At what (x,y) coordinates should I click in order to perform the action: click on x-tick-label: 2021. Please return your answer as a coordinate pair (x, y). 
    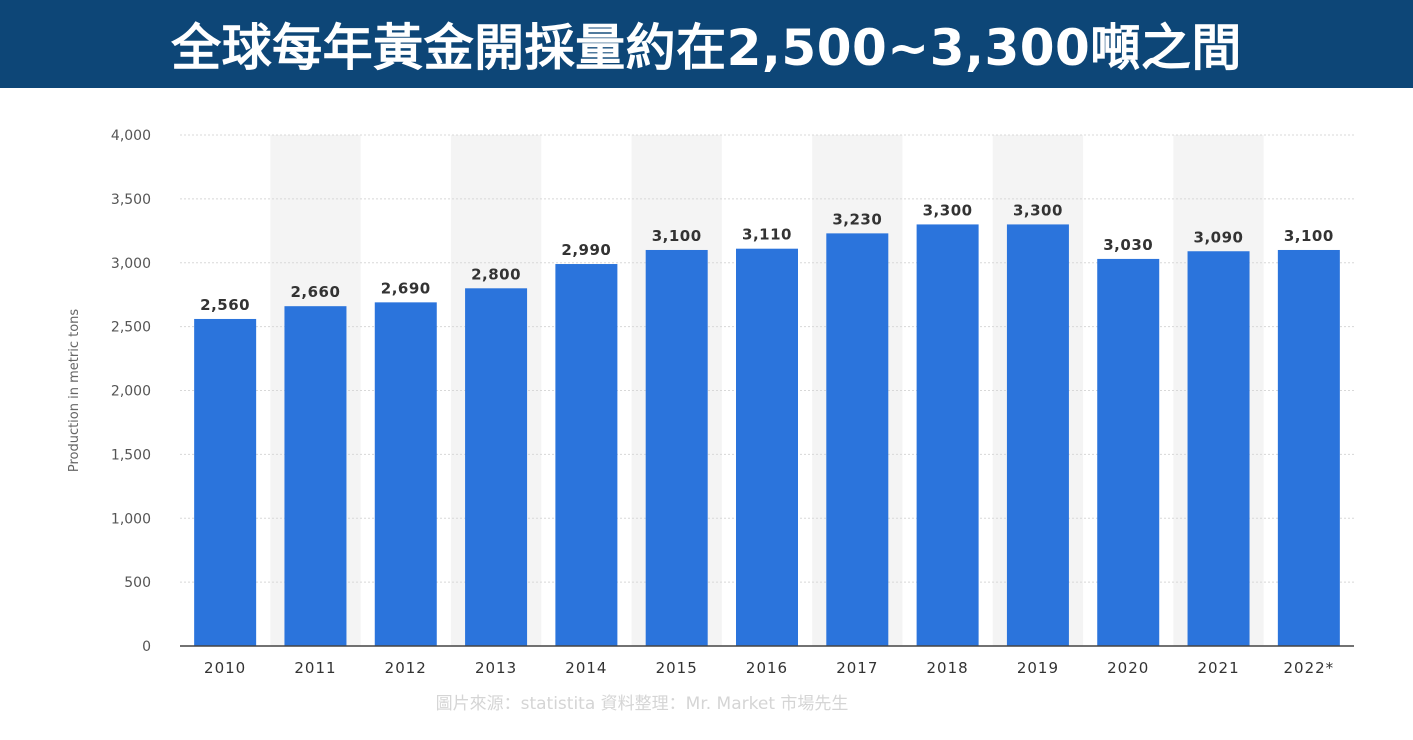
    Looking at the image, I should click on (1218, 668).